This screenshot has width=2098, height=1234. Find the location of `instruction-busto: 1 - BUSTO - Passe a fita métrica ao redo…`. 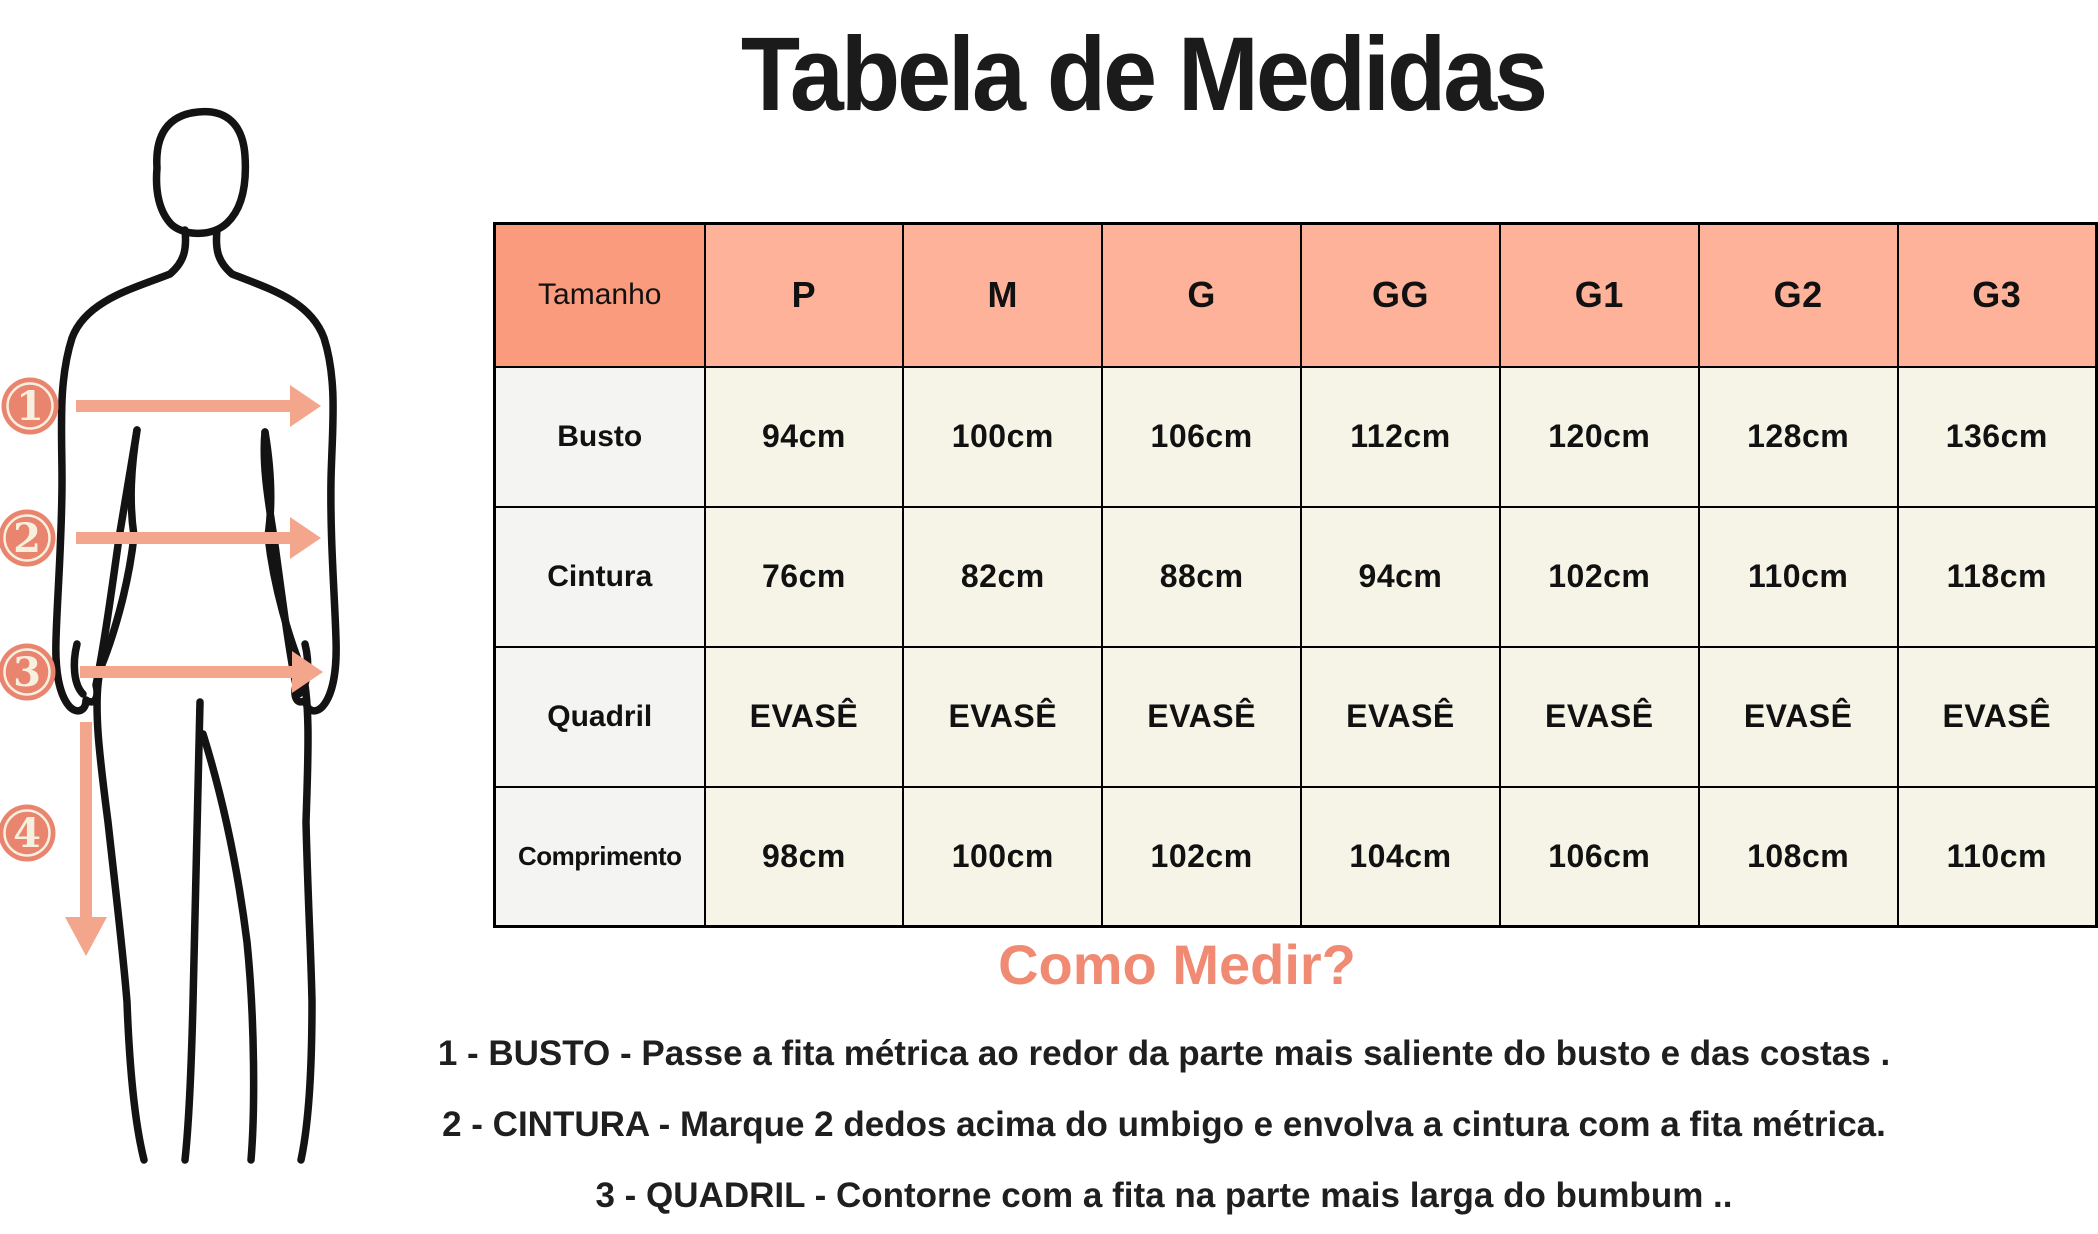

instruction-busto: 1 - BUSTO - Passe a fita métrica ao redo… is located at coordinates (1164, 1053).